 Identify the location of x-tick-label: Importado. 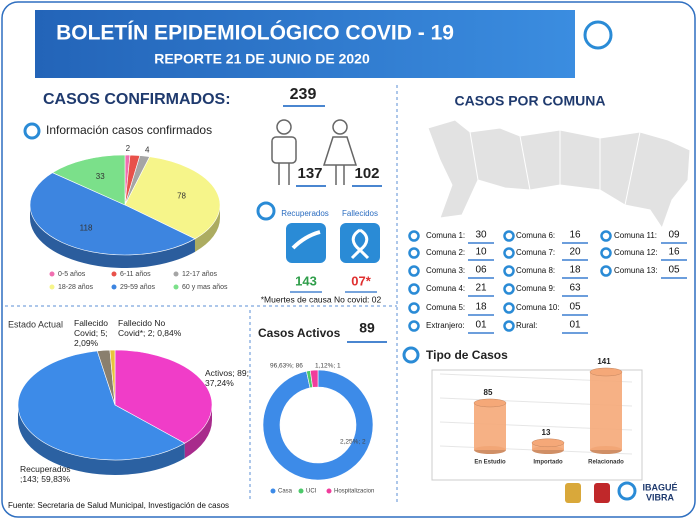
(548, 463).